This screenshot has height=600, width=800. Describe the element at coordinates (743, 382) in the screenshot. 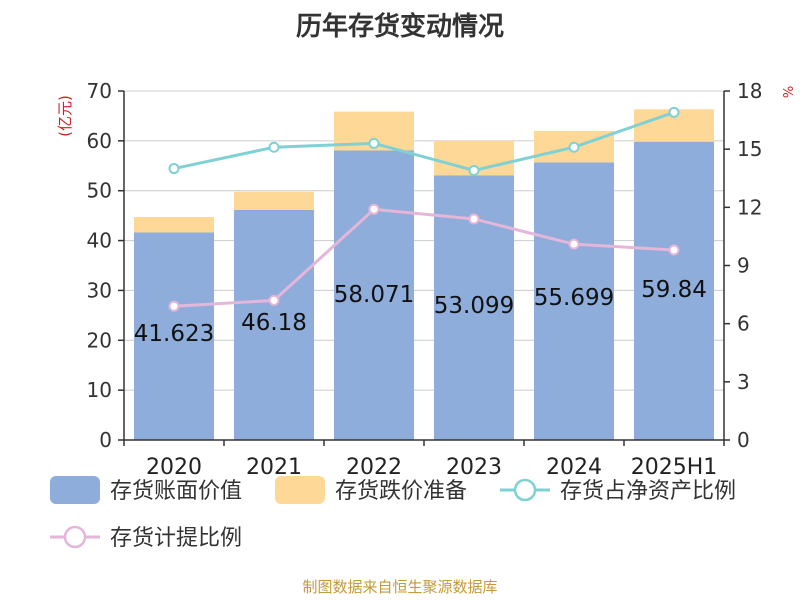

I see `y-right-tick-label: 3` at that location.